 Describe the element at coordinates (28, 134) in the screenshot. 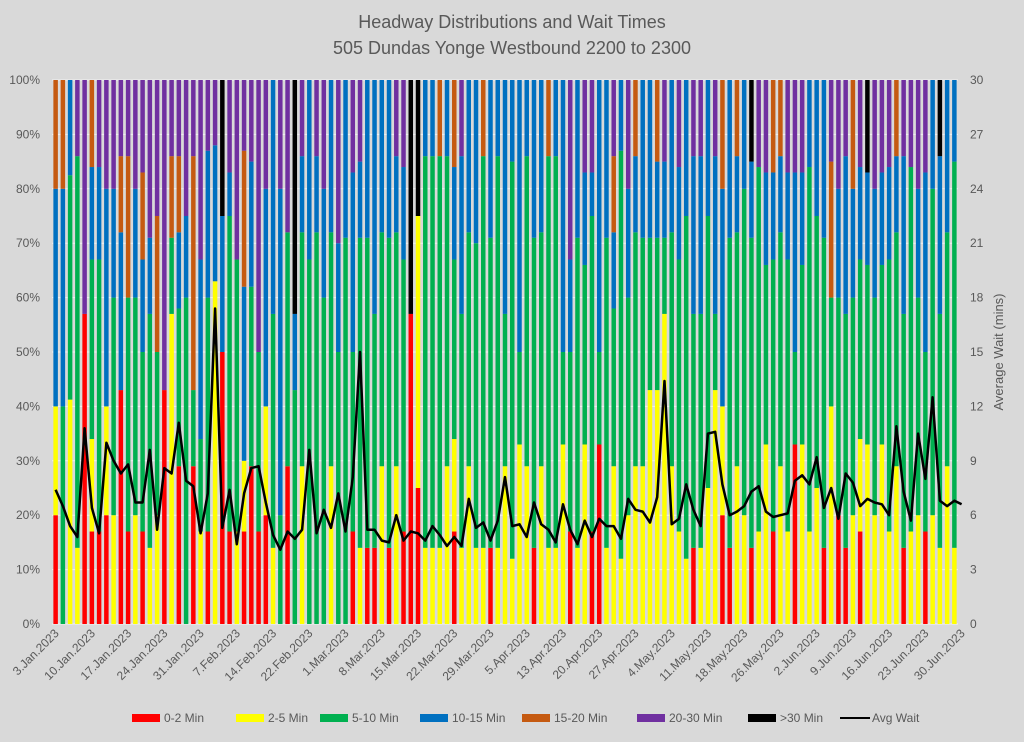

I see `y-tick-label: 90%` at that location.